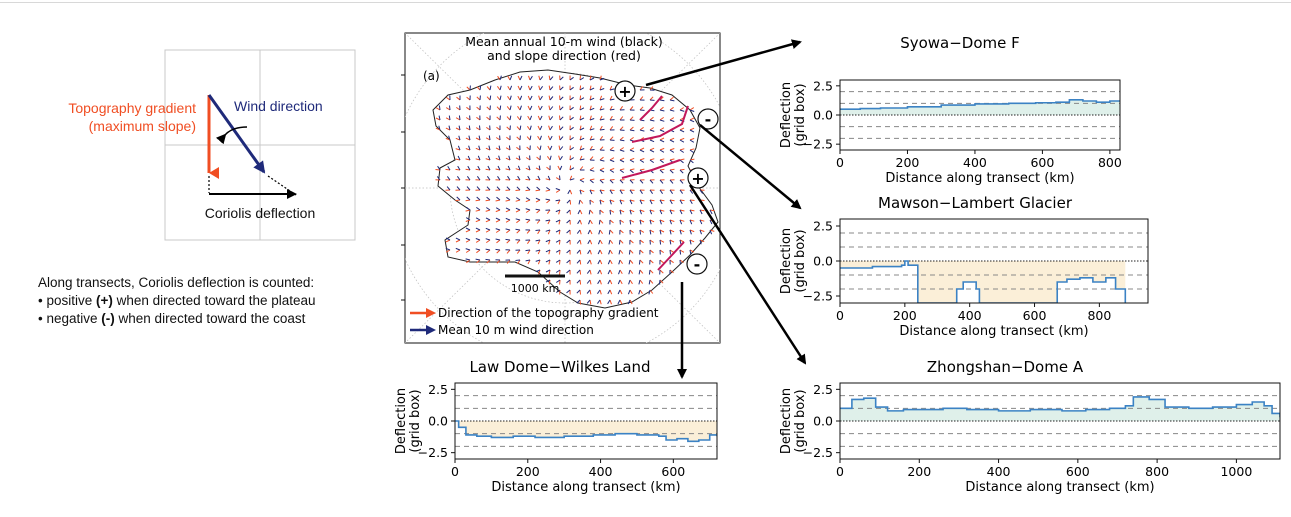  What do you see at coordinates (993, 331) in the screenshot?
I see `x-axis-label-1: Distance along transect (km)` at bounding box center [993, 331].